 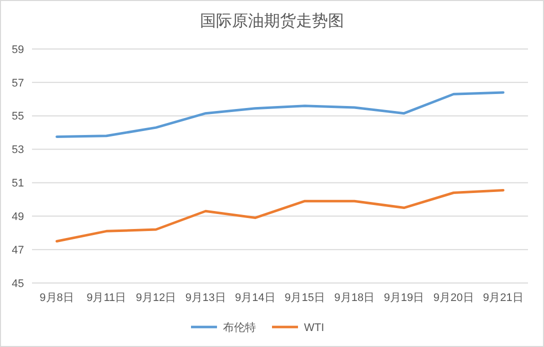 What do you see at coordinates (404, 298) in the screenshot?
I see `x-tick-label: 9月19日` at bounding box center [404, 298].